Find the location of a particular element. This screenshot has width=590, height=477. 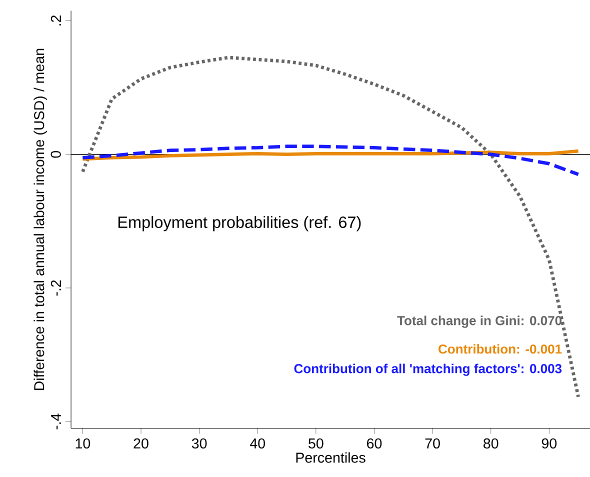

annotation: Contribution: -0.001 is located at coordinates (500, 349).